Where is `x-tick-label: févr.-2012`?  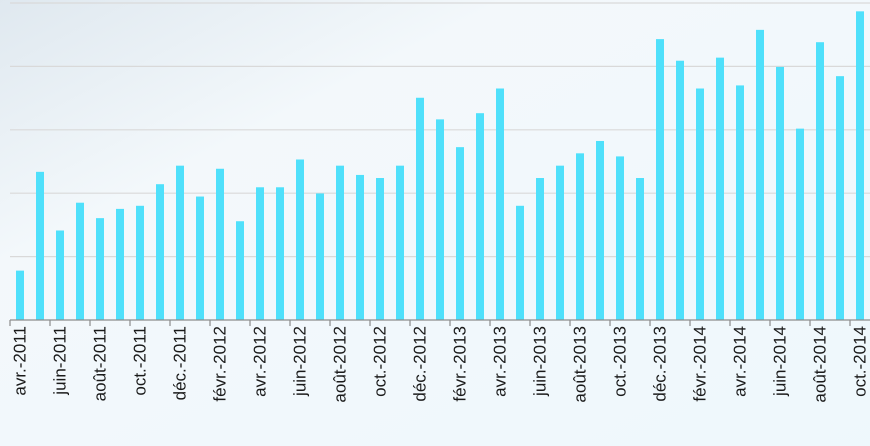 x-tick-label: févr.-2012 is located at coordinates (220, 364).